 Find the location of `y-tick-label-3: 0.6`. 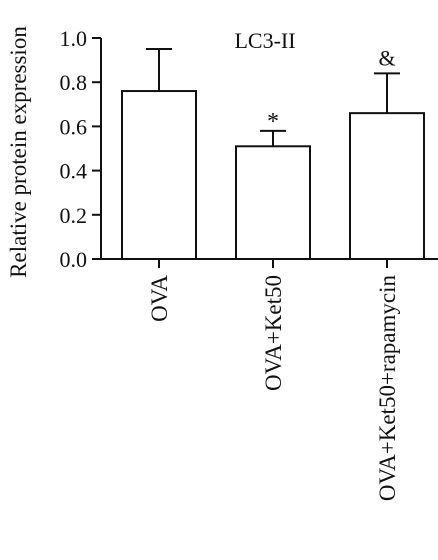

y-tick-label-3: 0.6 is located at coordinates (74, 126).